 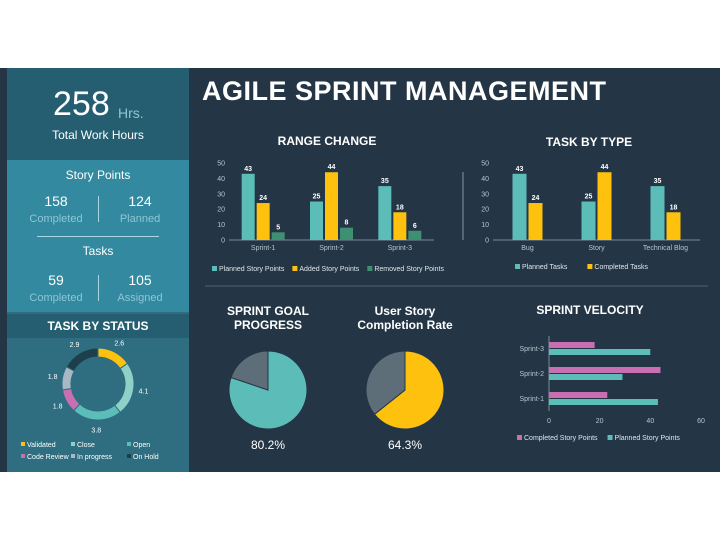 What do you see at coordinates (545, 267) in the screenshot?
I see `legend-label: Planned Tasks` at bounding box center [545, 267].